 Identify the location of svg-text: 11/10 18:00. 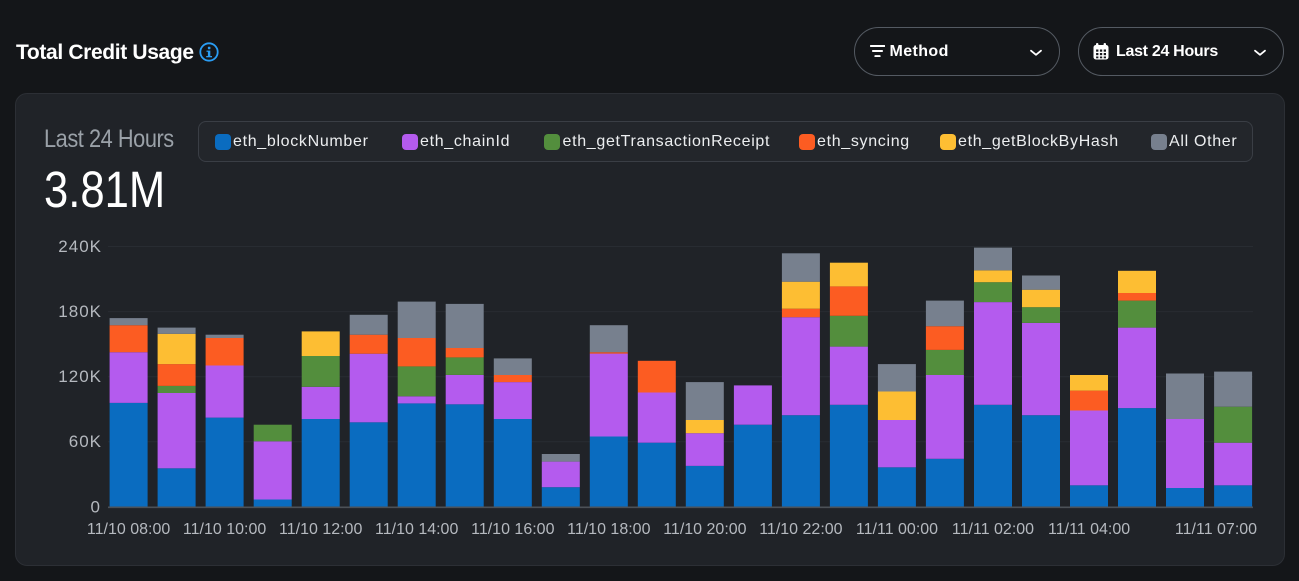
(608, 529).